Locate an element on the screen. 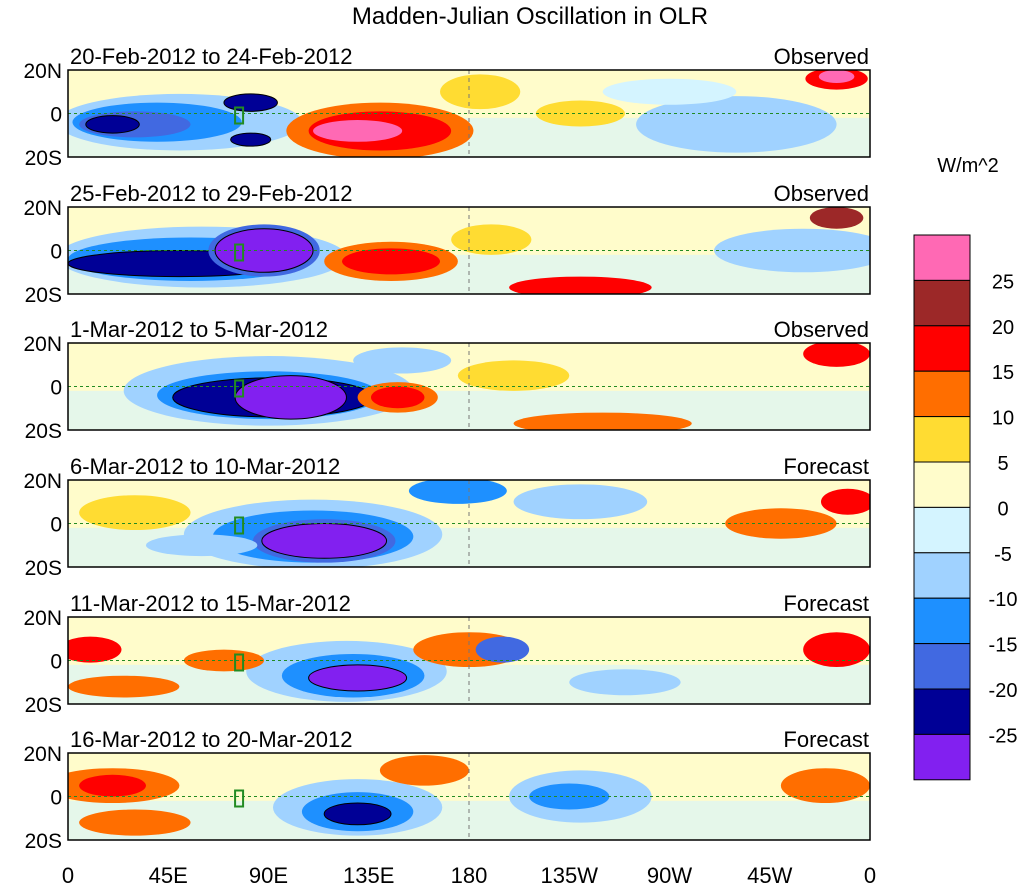  x-tick-label: 135E is located at coordinates (368, 875).